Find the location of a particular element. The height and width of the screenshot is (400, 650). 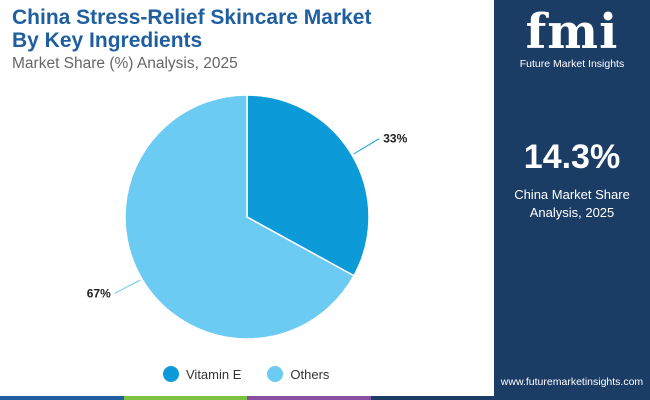

chart-title-line2: By Key Ingredients is located at coordinates (107, 40).